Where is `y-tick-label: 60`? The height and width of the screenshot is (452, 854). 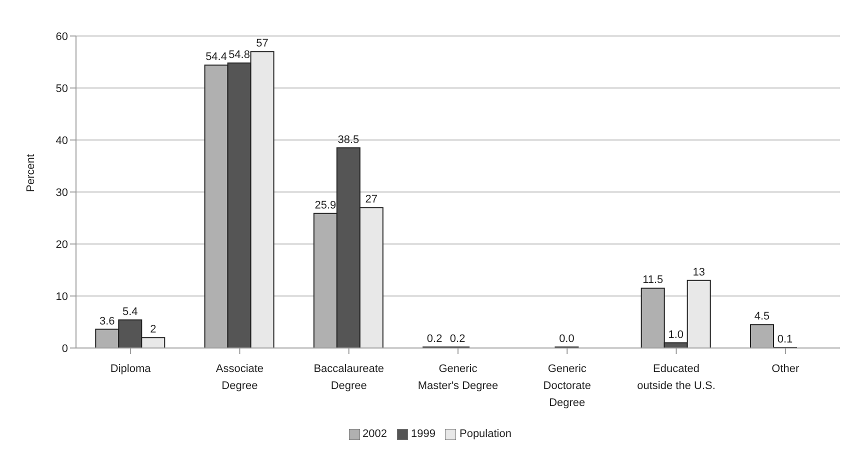 y-tick-label: 60 is located at coordinates (62, 36).